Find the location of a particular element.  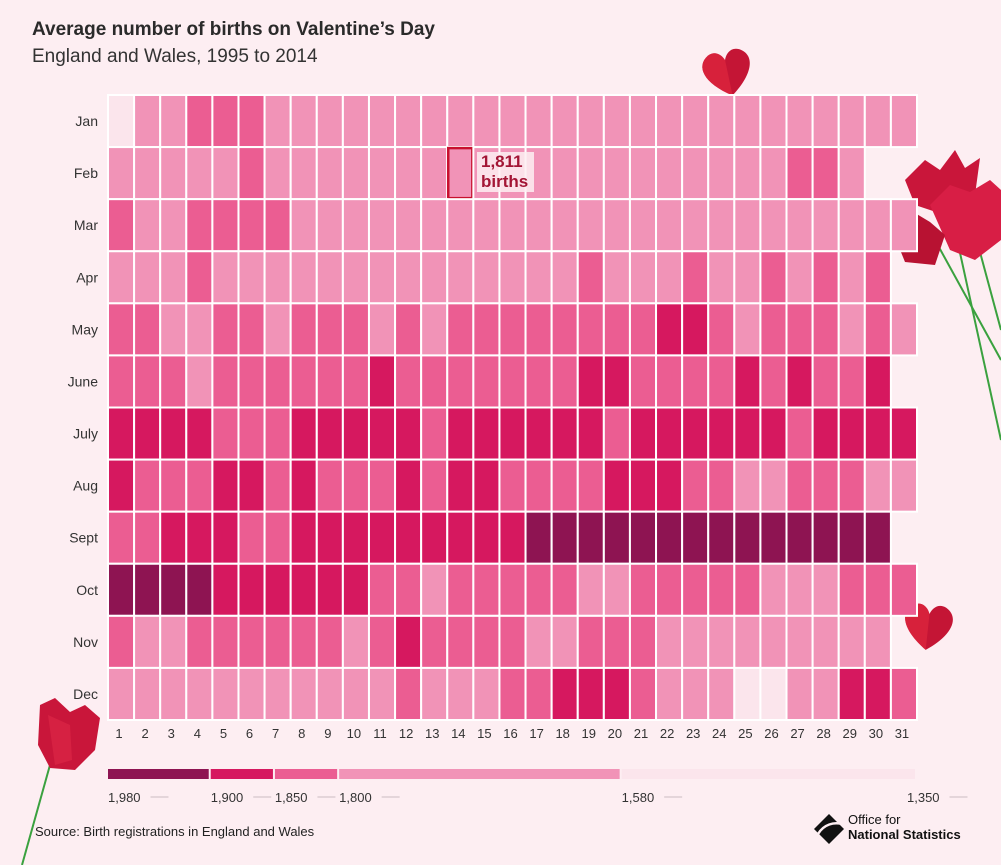

y-tick-label: Mar is located at coordinates (86, 225).